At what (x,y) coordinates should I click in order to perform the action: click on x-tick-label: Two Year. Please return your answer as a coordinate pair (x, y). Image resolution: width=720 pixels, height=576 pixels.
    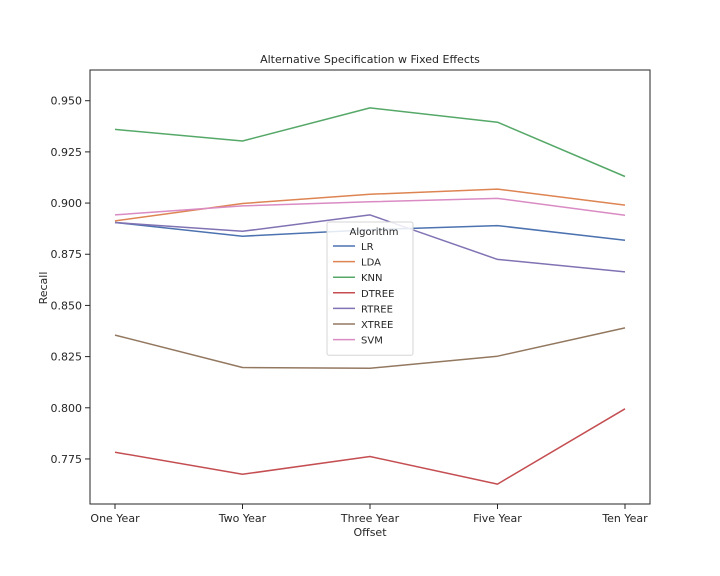
    Looking at the image, I should click on (242, 518).